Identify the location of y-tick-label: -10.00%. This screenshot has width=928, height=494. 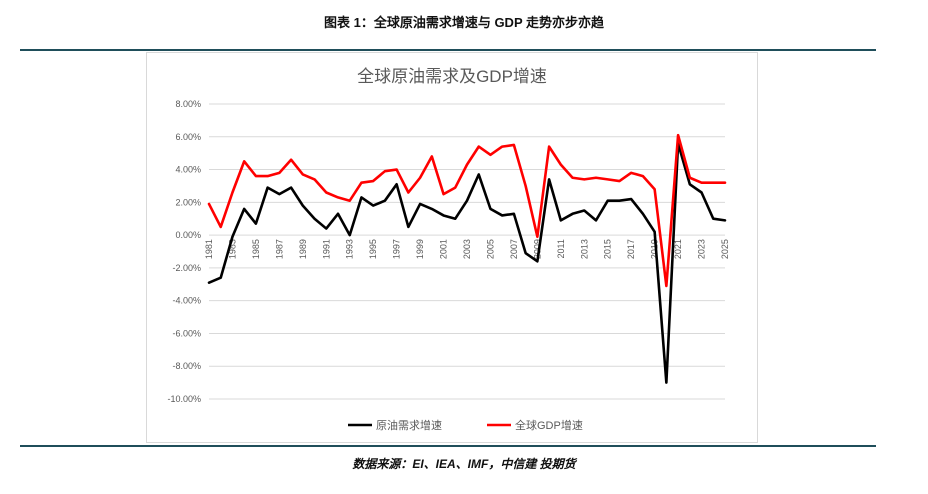
(184, 399).